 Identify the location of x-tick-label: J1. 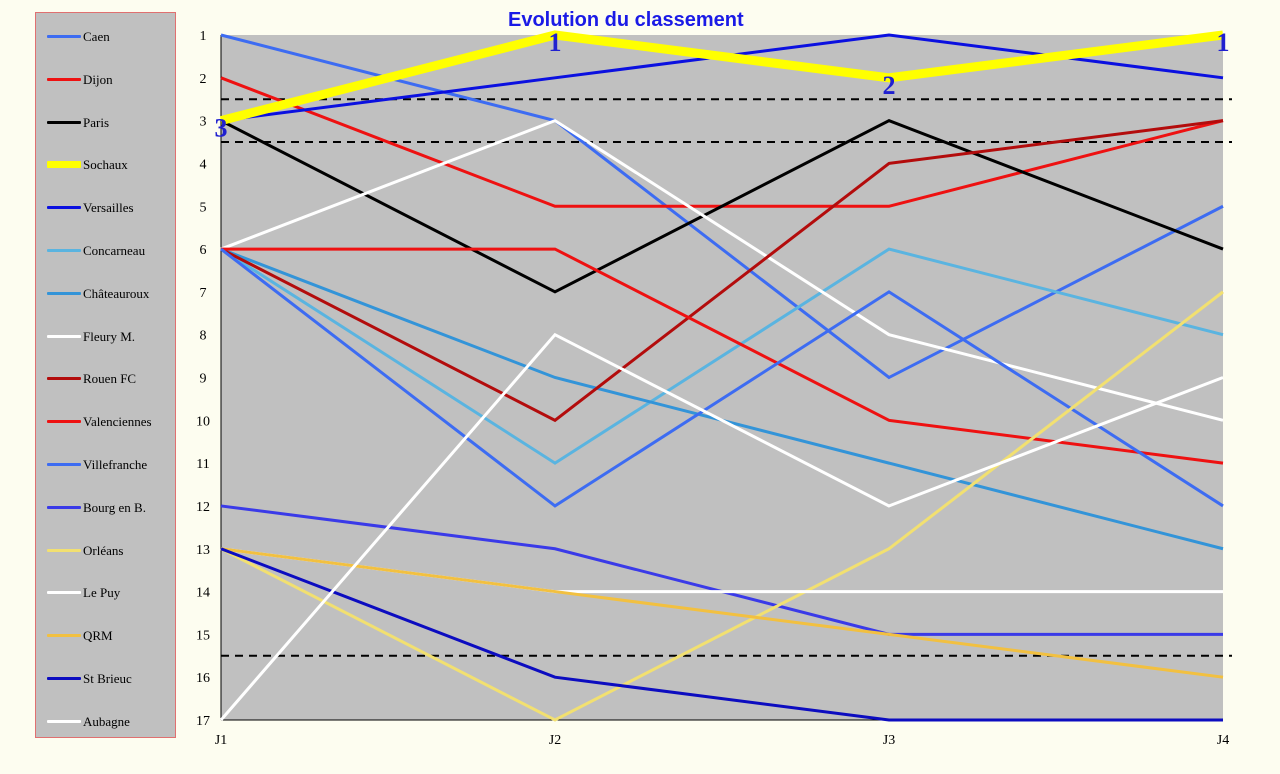
(221, 740).